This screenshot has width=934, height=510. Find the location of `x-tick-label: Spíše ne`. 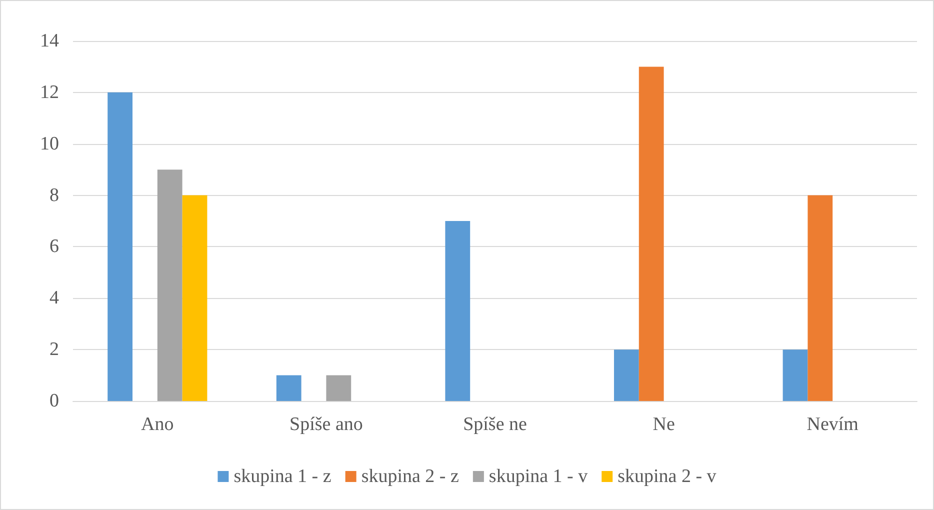

x-tick-label: Spíše ne is located at coordinates (495, 424).